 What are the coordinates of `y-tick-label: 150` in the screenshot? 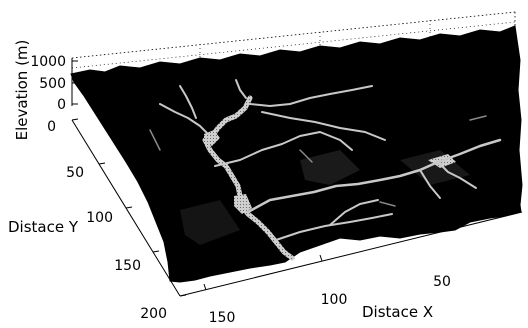 It's located at (127, 266).